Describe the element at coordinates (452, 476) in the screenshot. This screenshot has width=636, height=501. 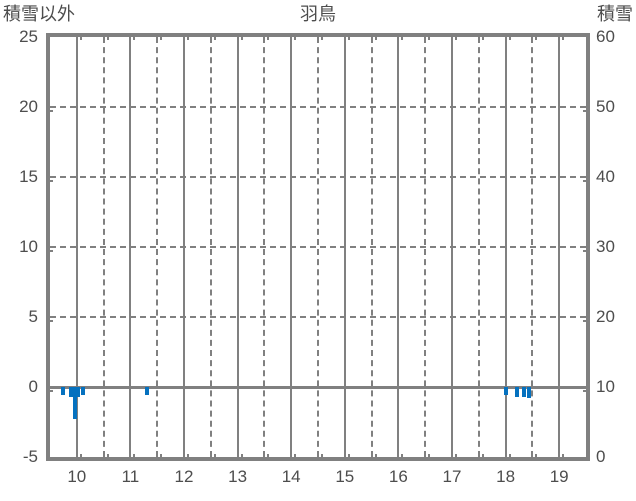
I see `x-axis-label: 17` at that location.